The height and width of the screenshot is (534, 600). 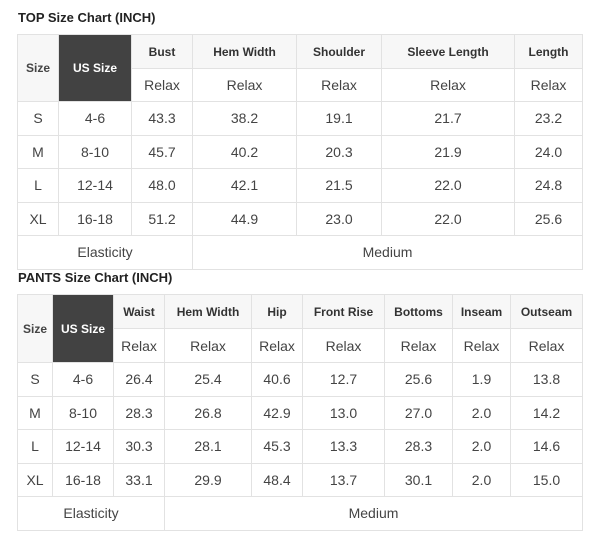 I want to click on table-row: XL 16-18 33.1 29.9 48.4 13.7 30.1 2.0 15.0, so click(x=300, y=479).